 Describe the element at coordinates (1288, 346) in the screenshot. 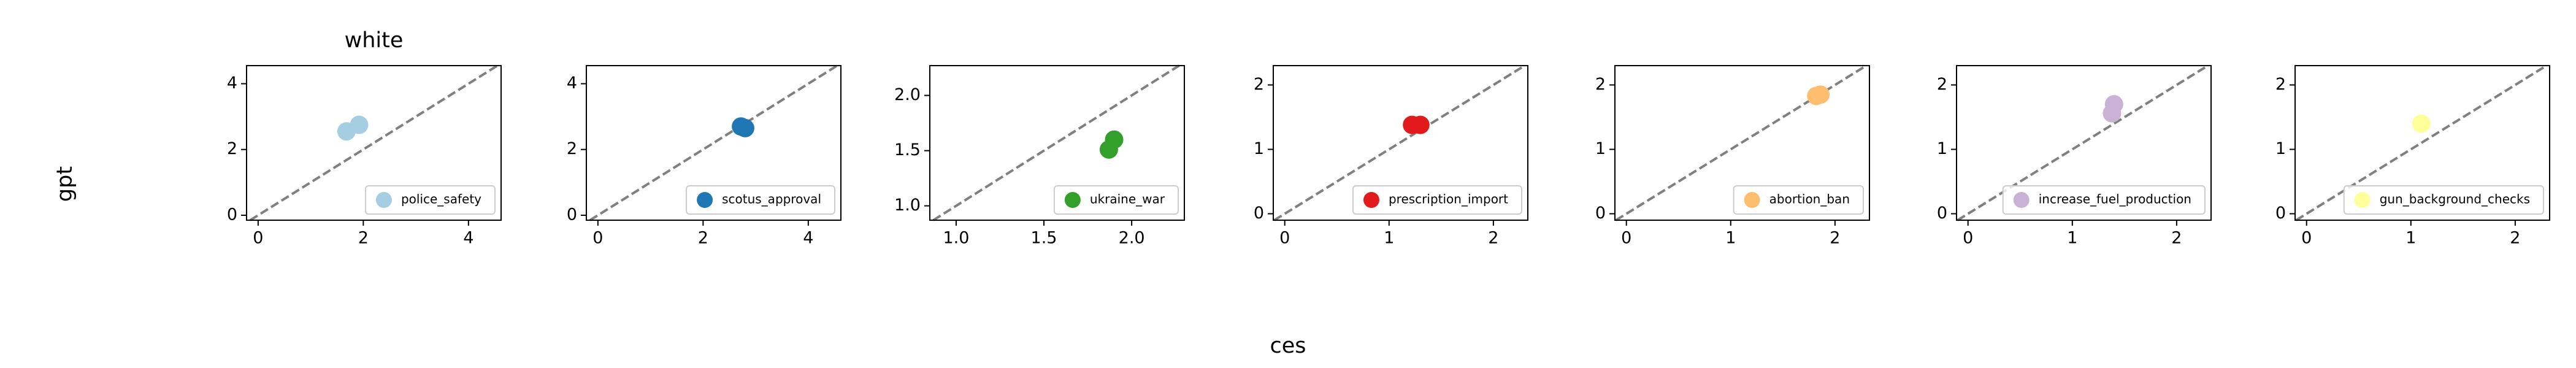

I see `x-axis-label: ces` at that location.